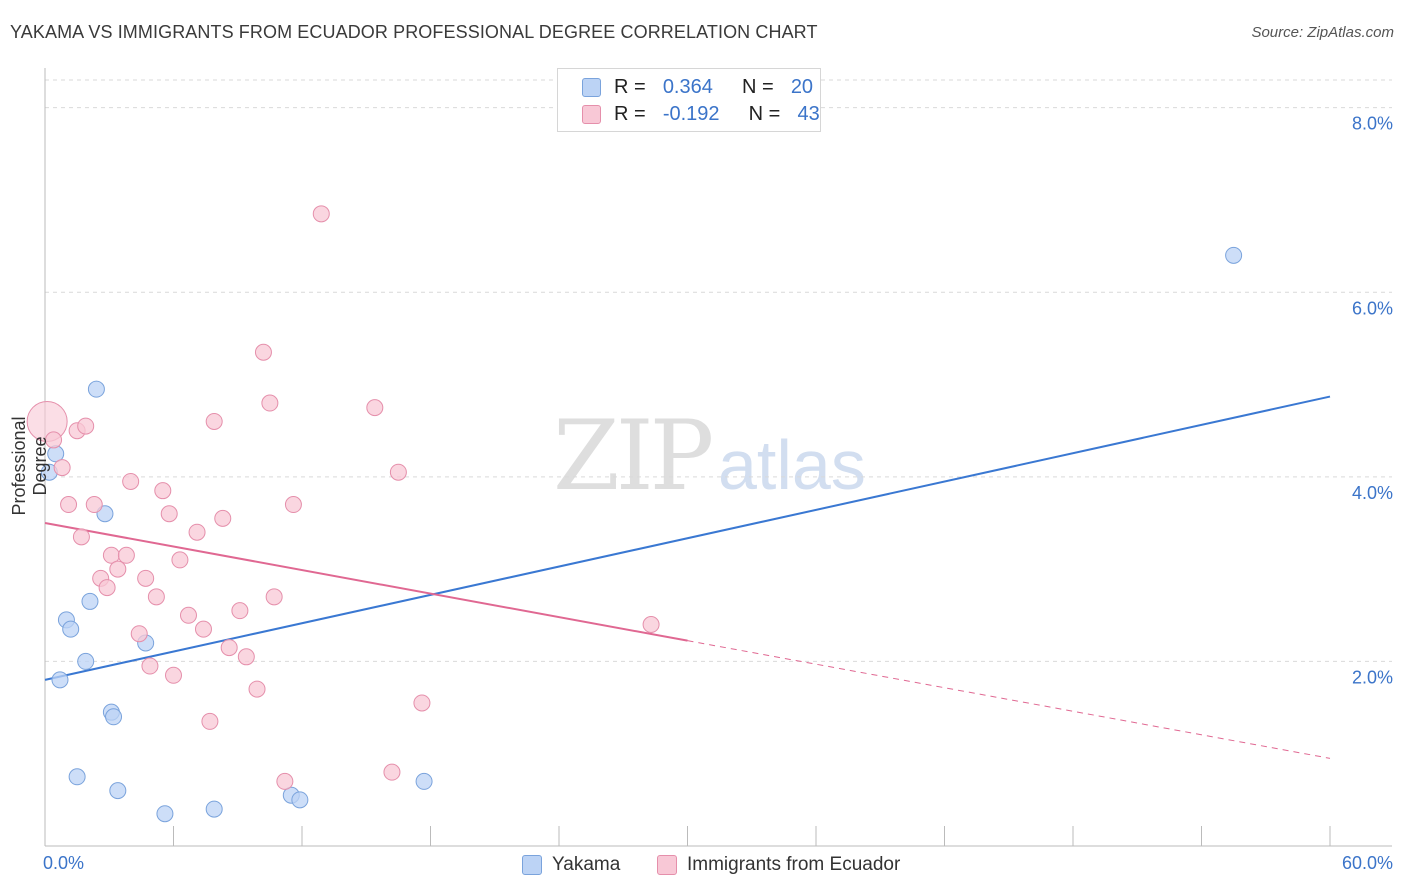 The image size is (1406, 892). What do you see at coordinates (691, 113) in the screenshot?
I see `legend-r-value-ecuador: -0.192` at bounding box center [691, 113].